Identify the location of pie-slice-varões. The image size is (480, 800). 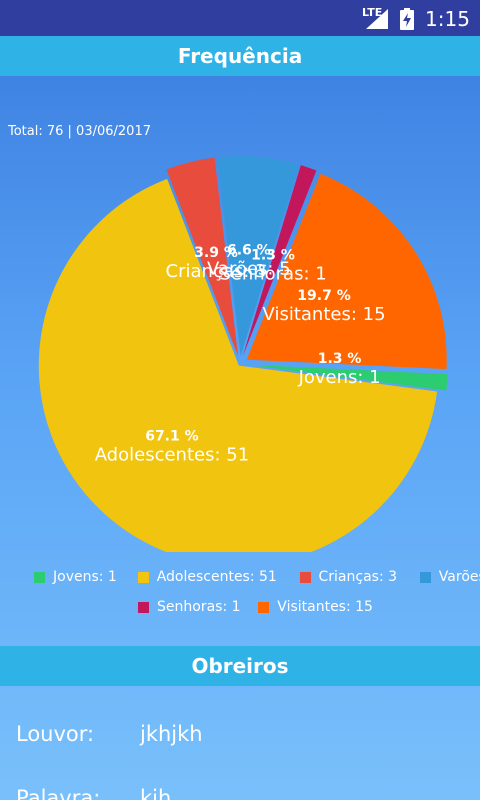
(258, 256).